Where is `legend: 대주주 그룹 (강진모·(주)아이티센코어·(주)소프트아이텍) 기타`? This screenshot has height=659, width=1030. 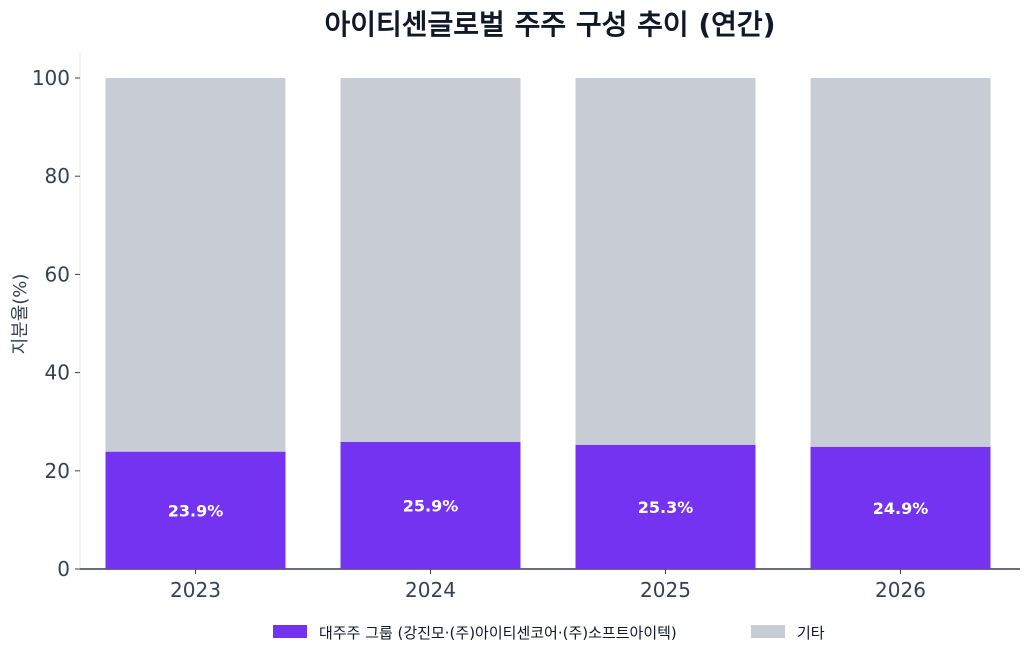
legend: 대주주 그룹 (강진모·(주)아이티센코어·(주)소프트아이텍) 기타 is located at coordinates (549, 633).